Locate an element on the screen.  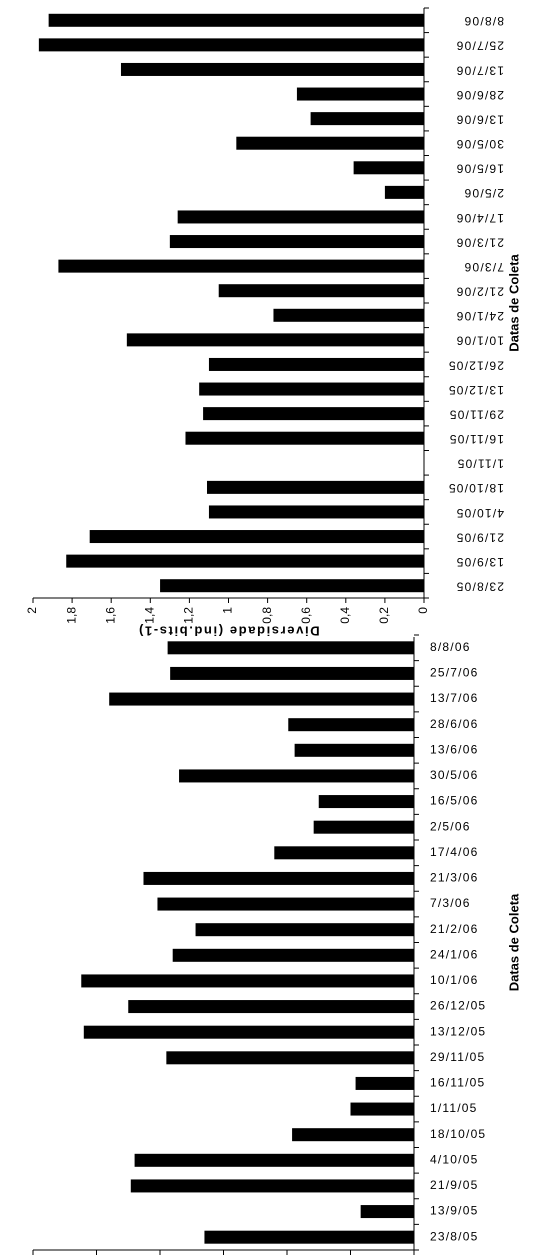
value-tick-label: 1 is located at coordinates (228, 610).